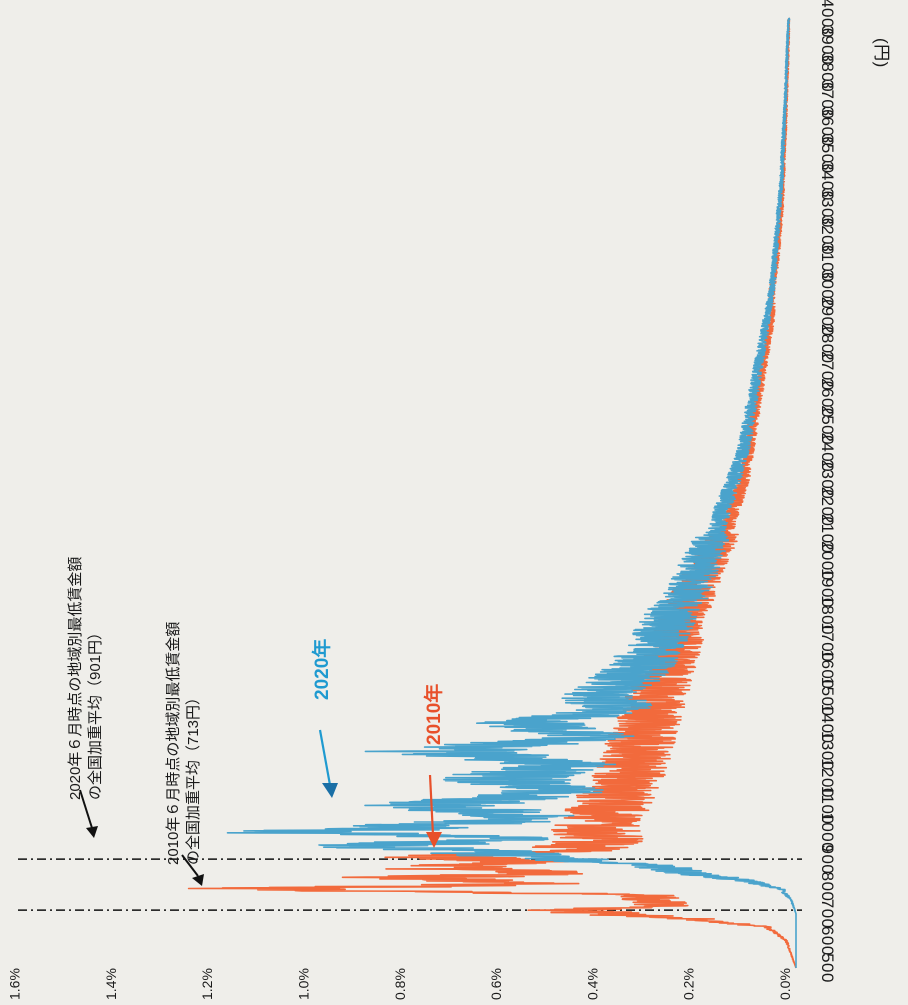 The height and width of the screenshot is (1005, 908). Describe the element at coordinates (827, 72) in the screenshot. I see `x-tick-label: 3800` at that location.